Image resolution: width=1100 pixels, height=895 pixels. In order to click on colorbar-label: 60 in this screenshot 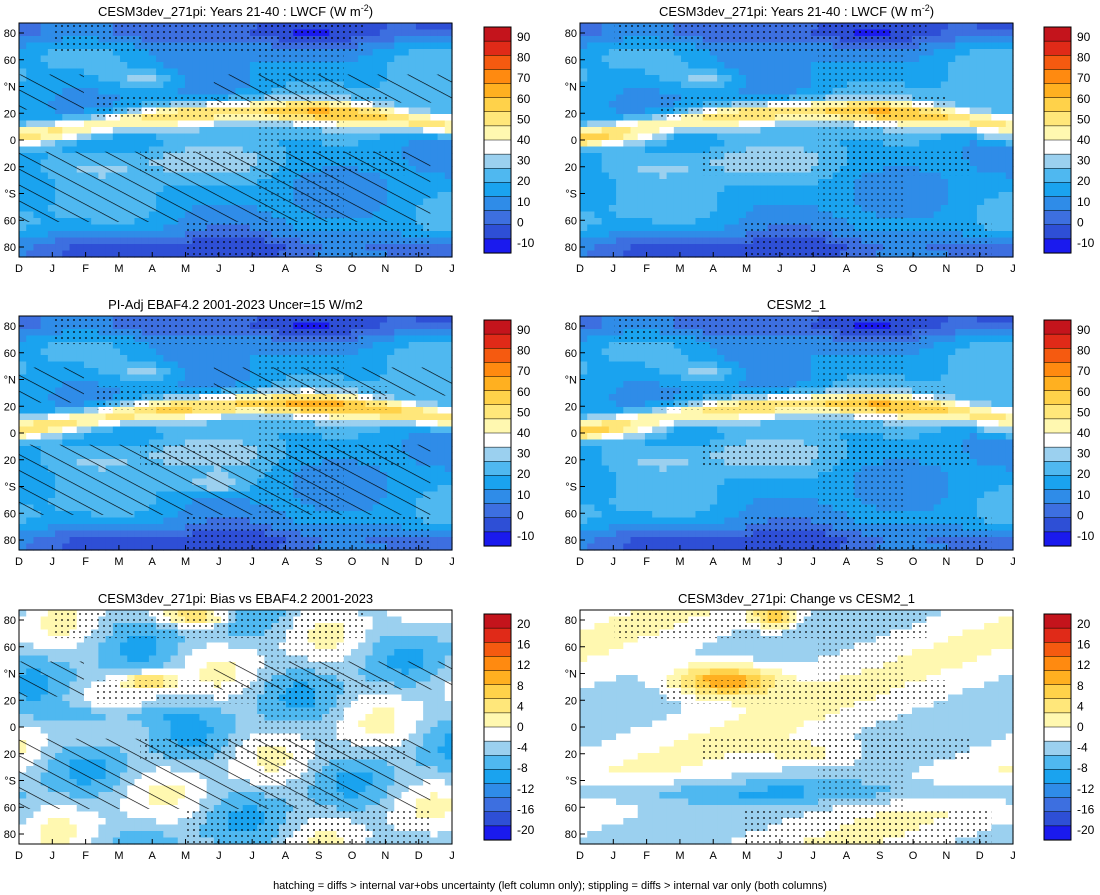, I will do `click(1084, 99)`.